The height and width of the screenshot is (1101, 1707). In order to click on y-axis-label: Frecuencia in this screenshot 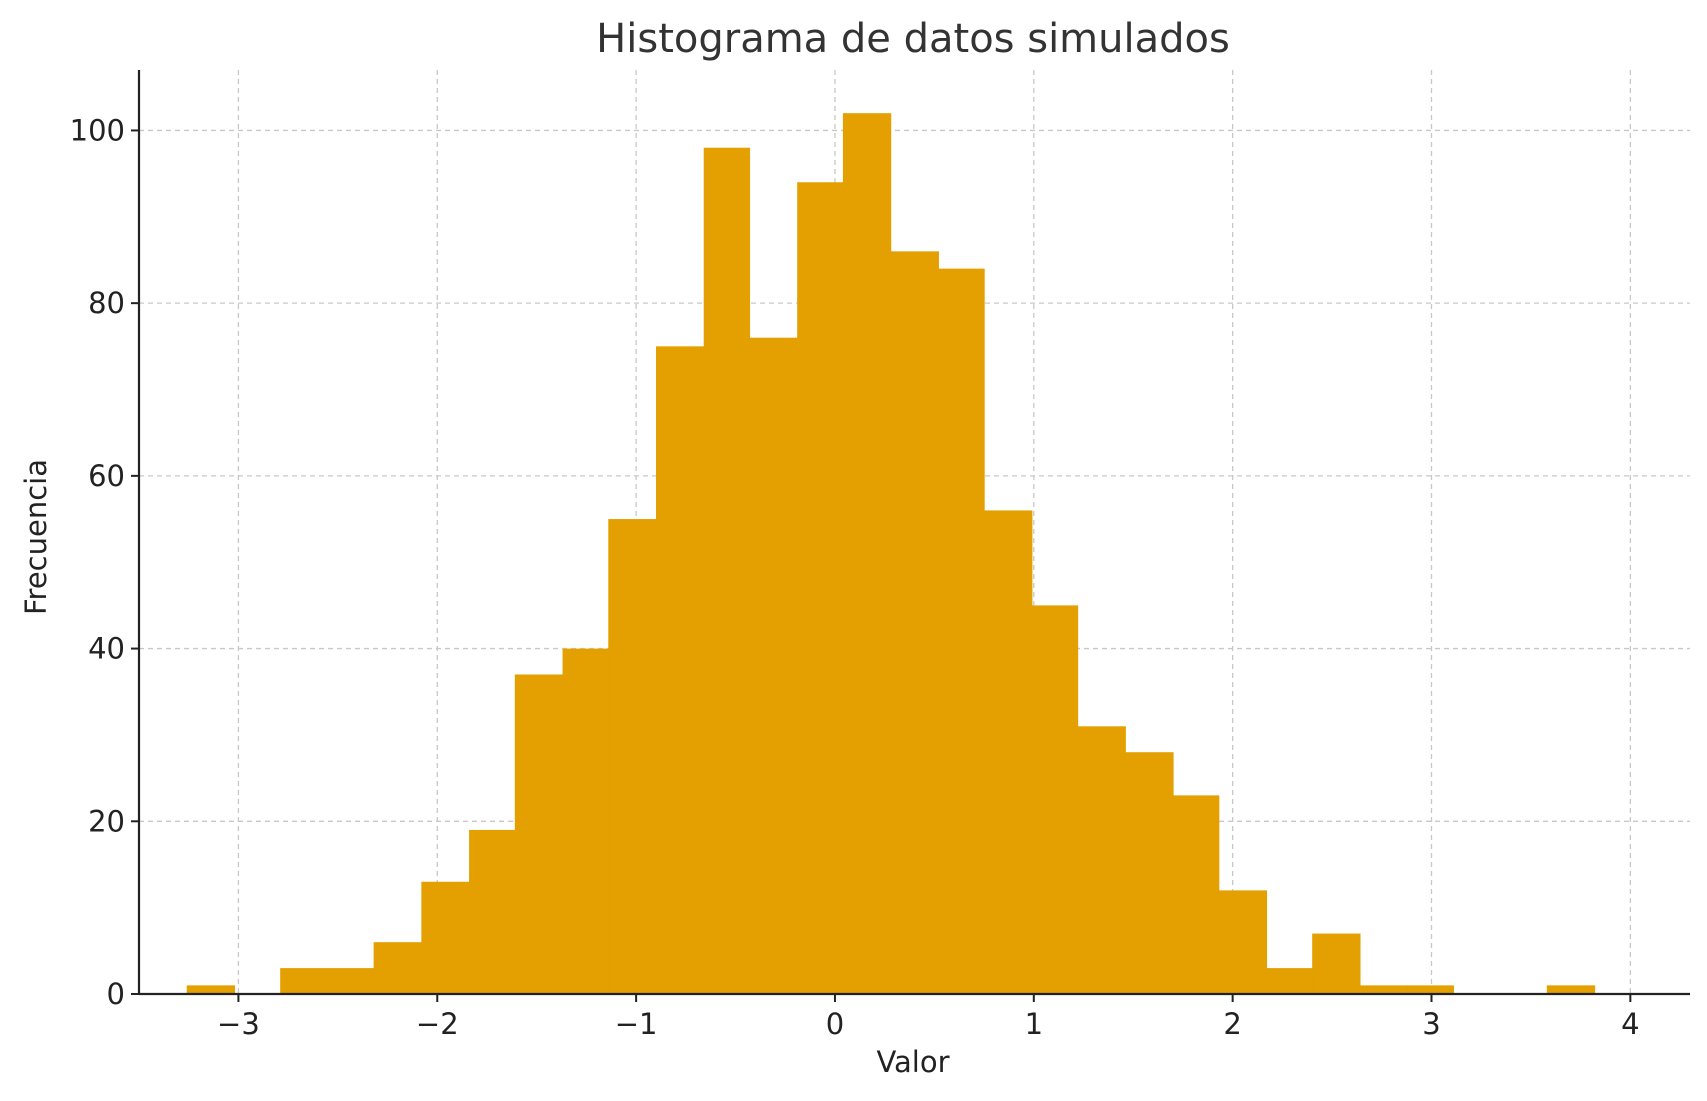, I will do `click(36, 537)`.